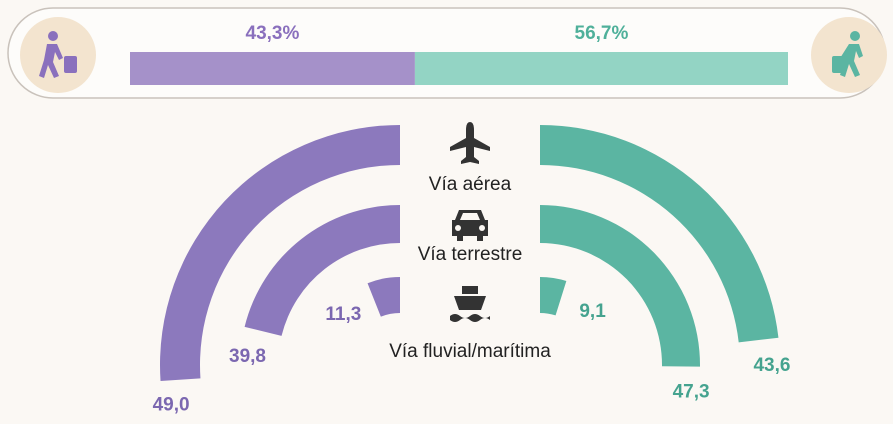 The width and height of the screenshot is (893, 424). I want to click on value-label: 39,8, so click(247, 356).